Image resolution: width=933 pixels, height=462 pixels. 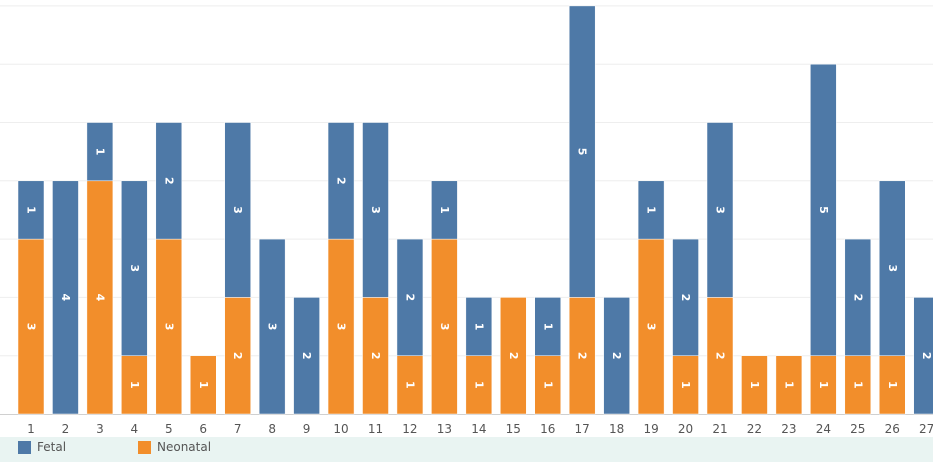 I want to click on x-tick-label: 7, so click(x=238, y=429).